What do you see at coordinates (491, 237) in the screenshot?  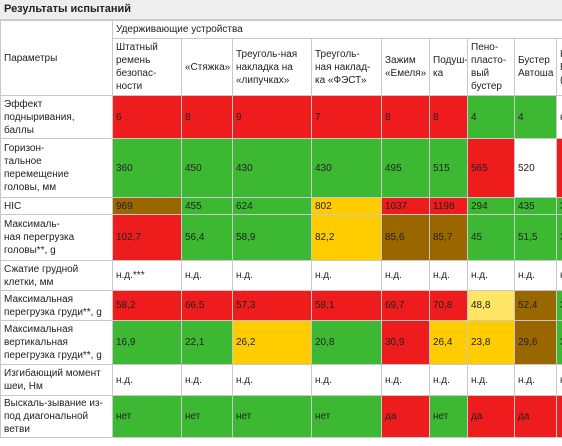 I see `value-cell: 45` at bounding box center [491, 237].